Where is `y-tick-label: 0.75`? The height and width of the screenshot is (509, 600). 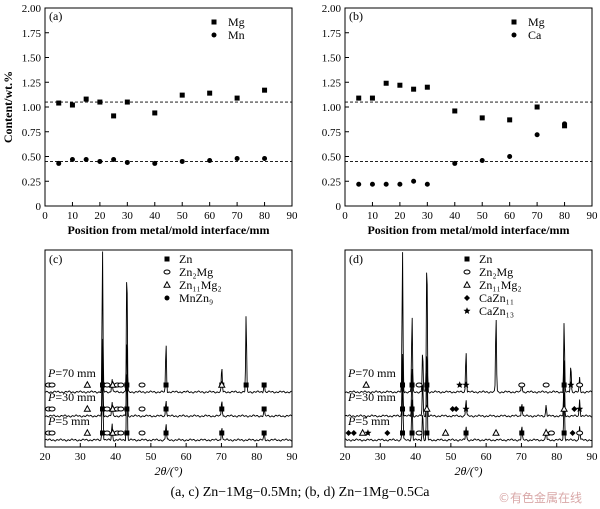 y-tick-label: 0.75 is located at coordinates (332, 133).